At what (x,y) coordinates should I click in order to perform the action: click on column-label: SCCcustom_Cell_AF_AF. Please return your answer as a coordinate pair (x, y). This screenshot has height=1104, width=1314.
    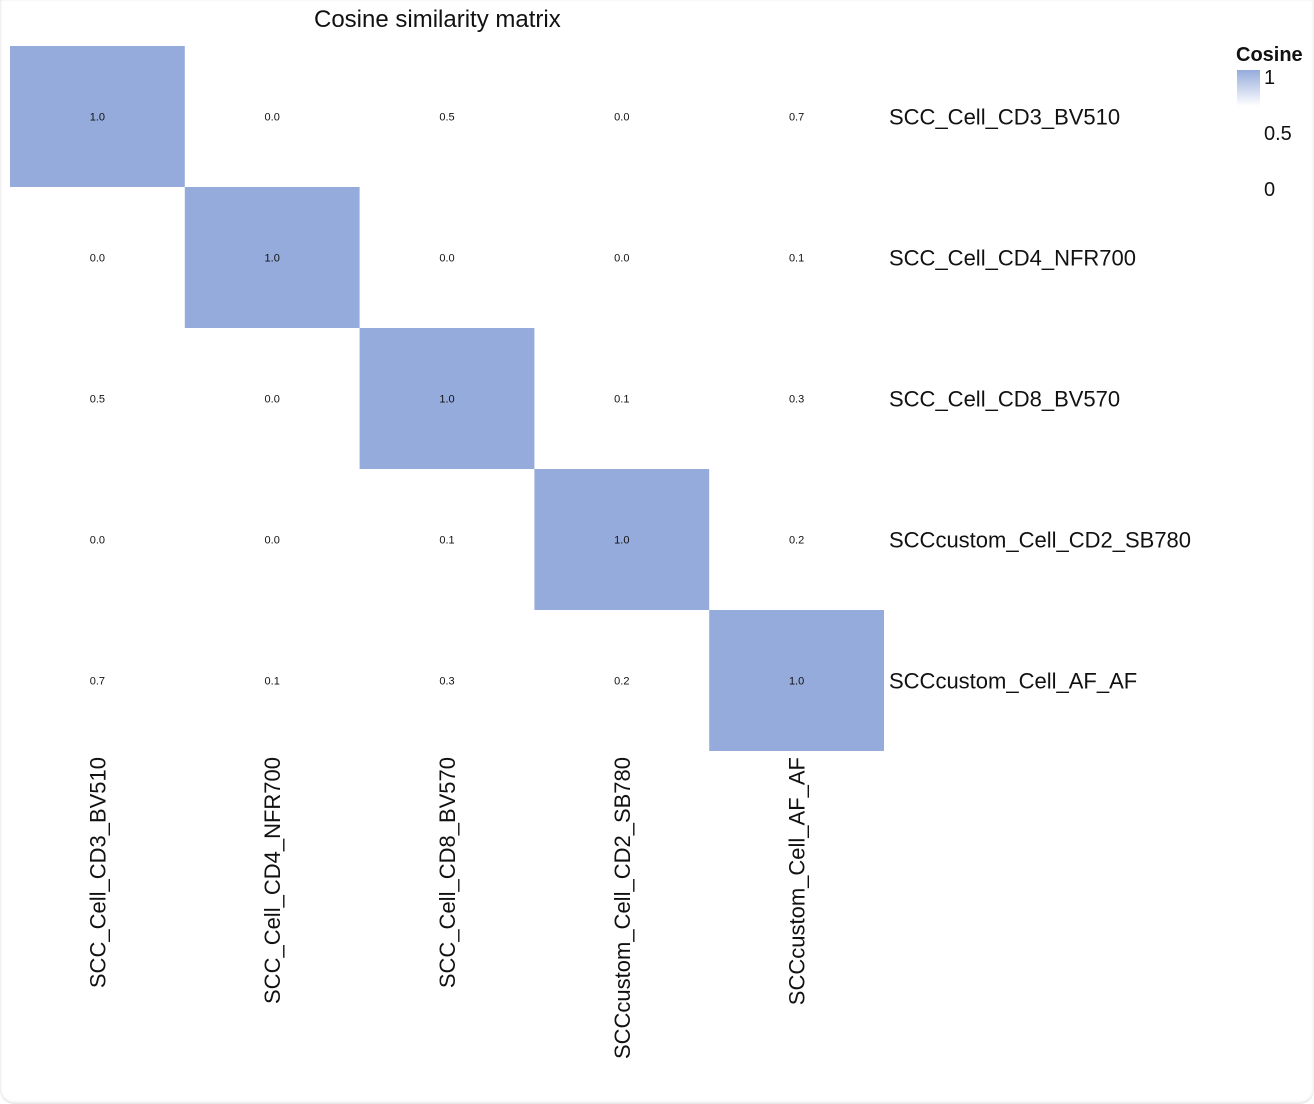
    Looking at the image, I should click on (797, 881).